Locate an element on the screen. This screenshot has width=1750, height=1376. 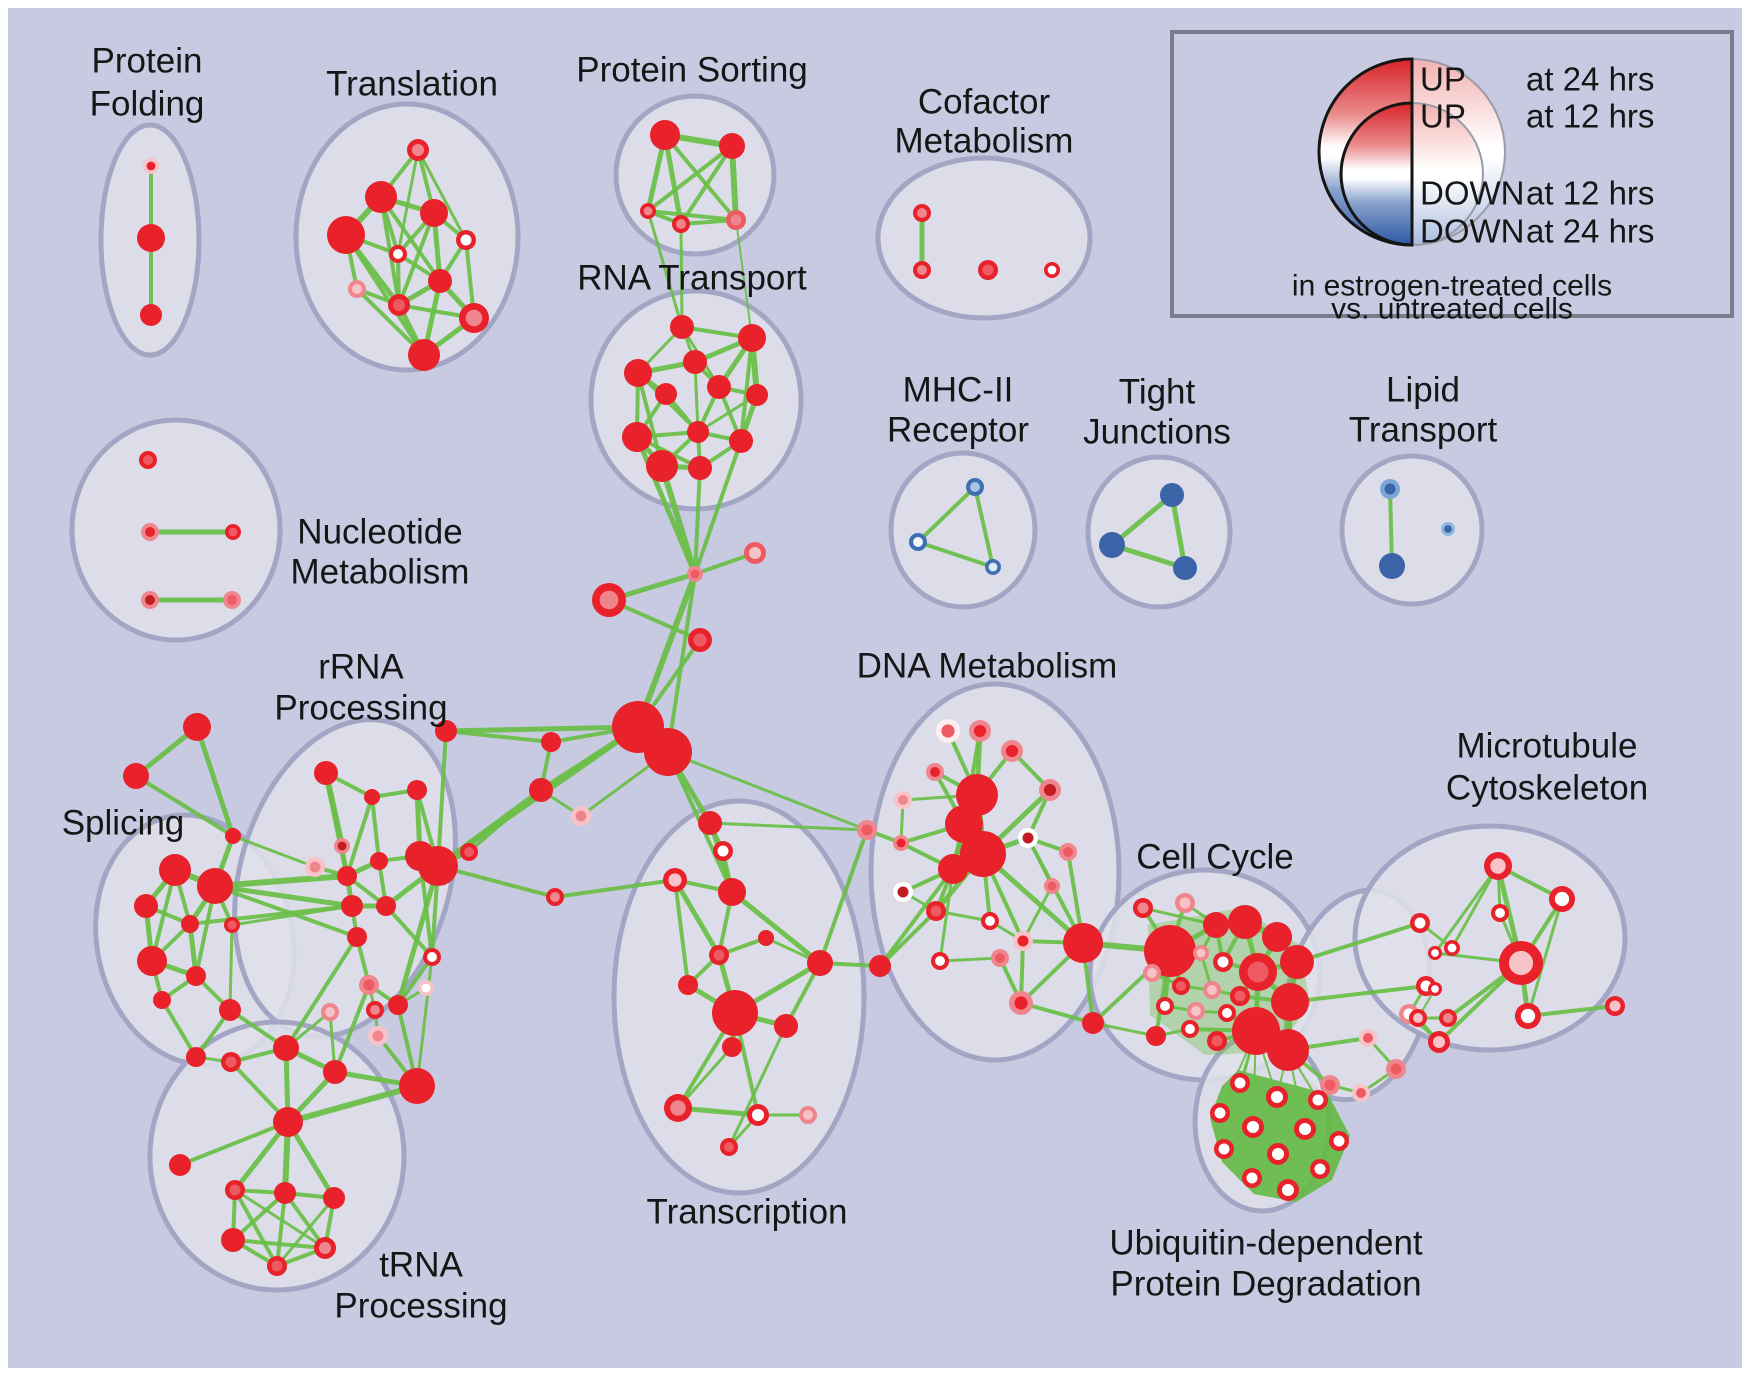
node-center-ub12 is located at coordinates (1288, 1190).